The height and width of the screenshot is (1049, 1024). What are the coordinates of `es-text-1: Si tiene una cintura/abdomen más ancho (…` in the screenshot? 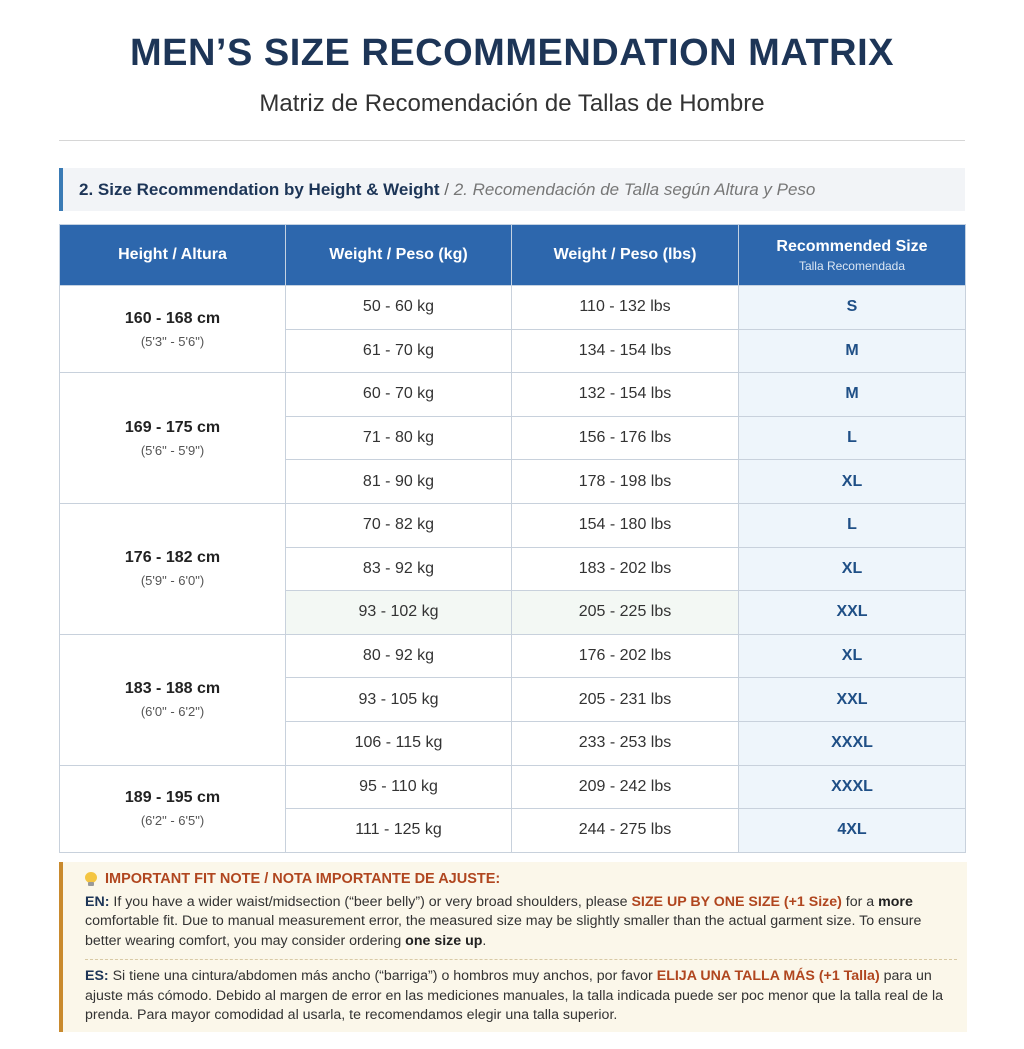 It's located at (382, 976).